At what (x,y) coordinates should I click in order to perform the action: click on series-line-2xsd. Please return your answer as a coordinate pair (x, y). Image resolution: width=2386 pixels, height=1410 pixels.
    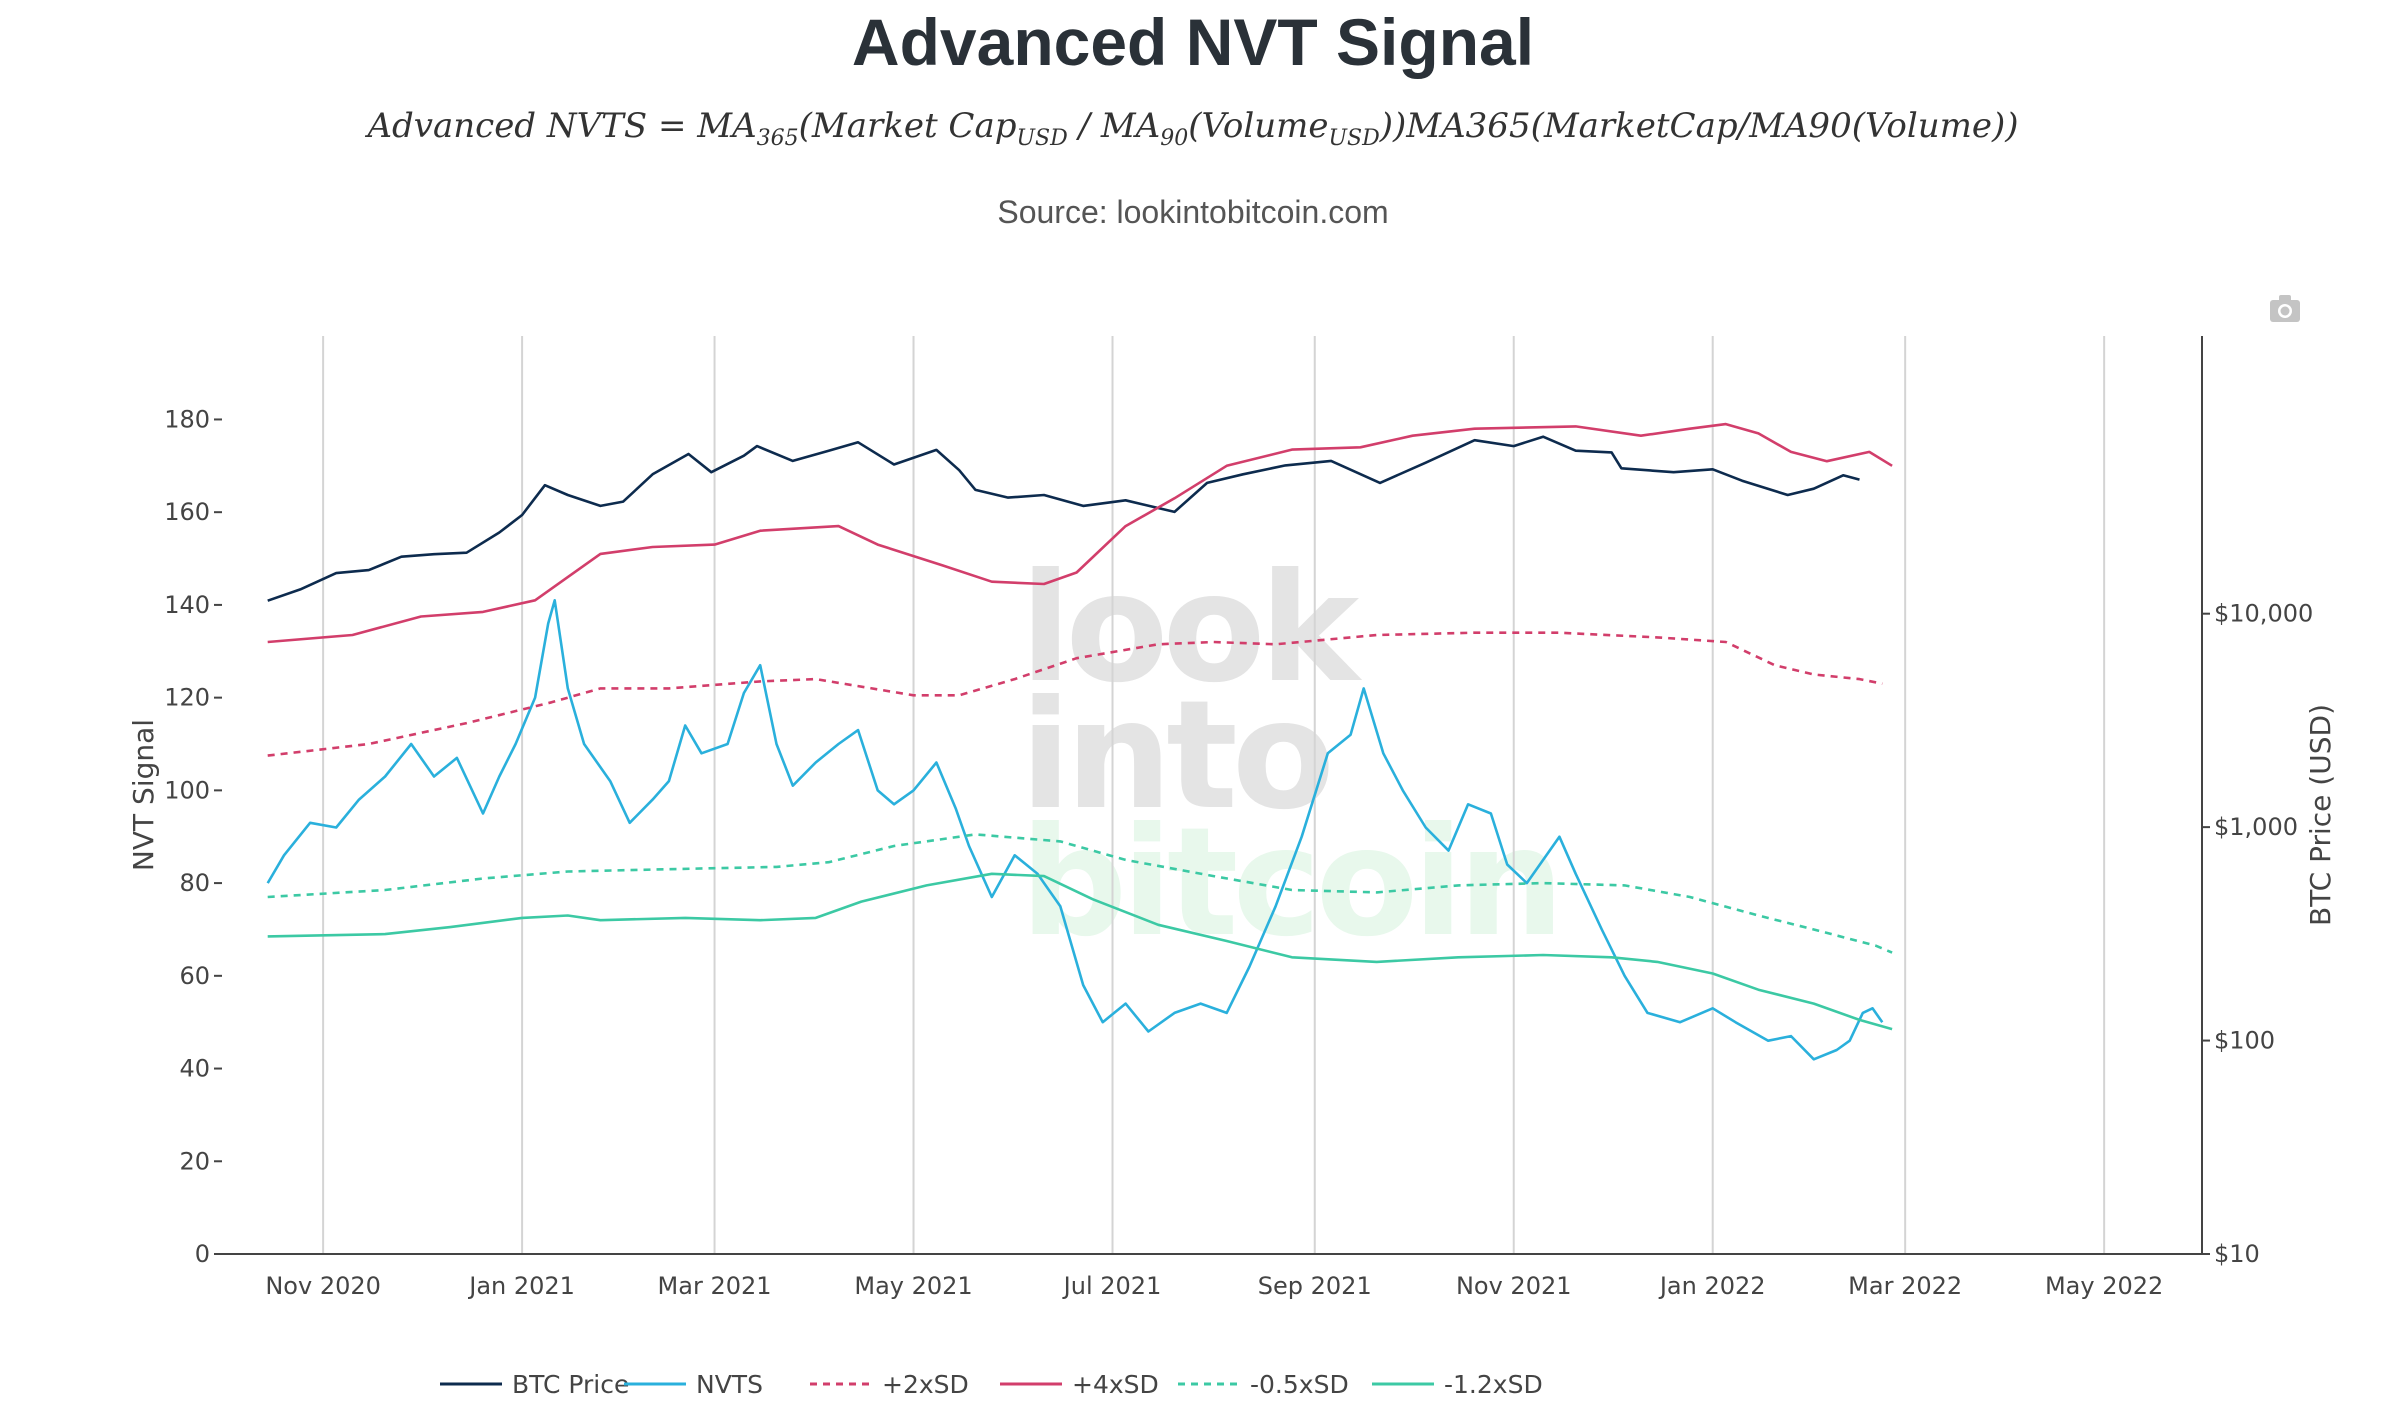
    Looking at the image, I should click on (1075, 694).